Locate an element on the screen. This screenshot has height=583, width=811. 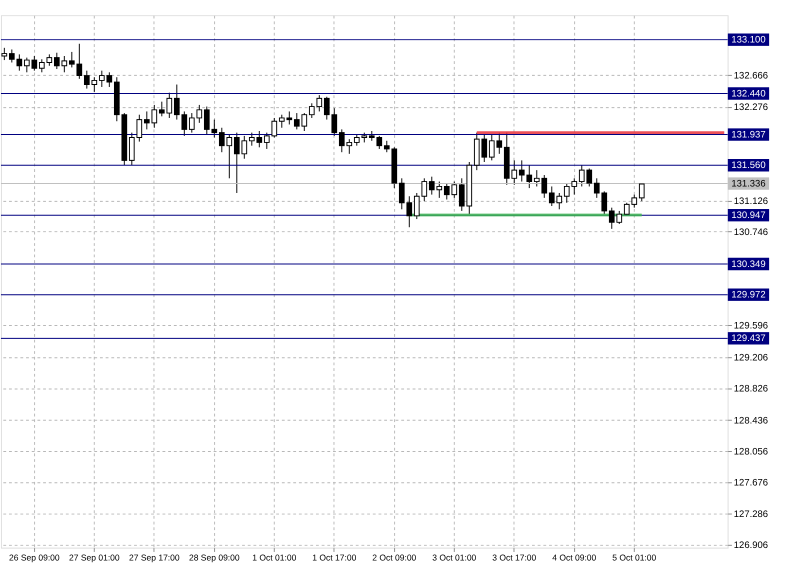
x-tick-label: 27 Sep 17:00 is located at coordinates (154, 557).